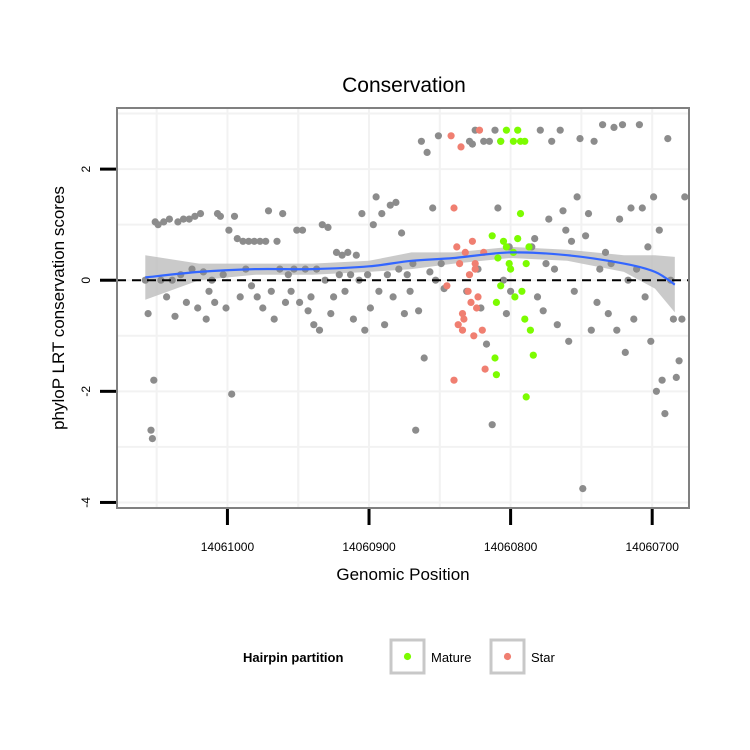 Image resolution: width=750 pixels, height=750 pixels. What do you see at coordinates (440, 531) in the screenshot?
I see `x-axis: 14061000 14060900 14060800 14060700` at bounding box center [440, 531].